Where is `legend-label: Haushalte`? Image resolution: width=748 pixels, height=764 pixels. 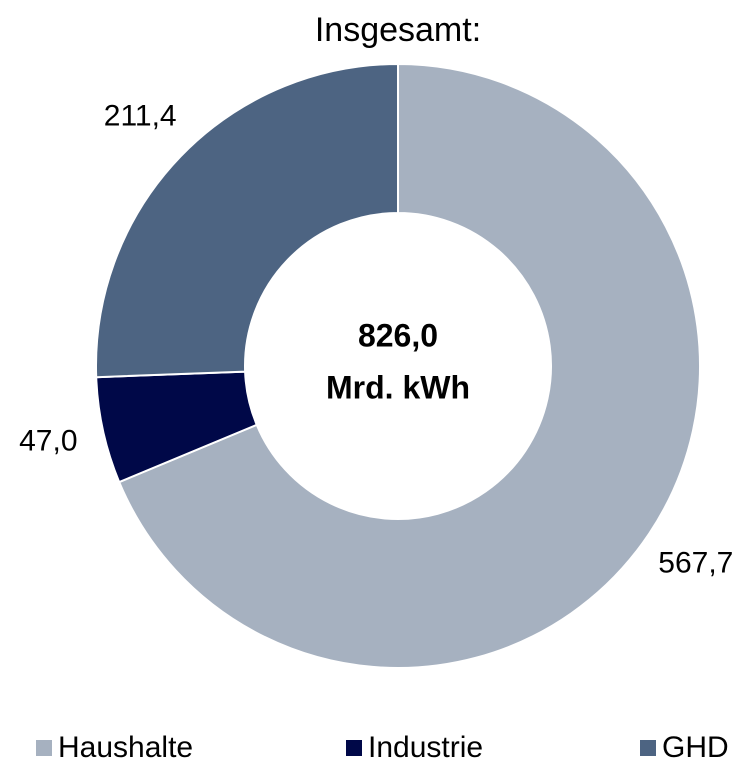 legend-label: Haushalte is located at coordinates (125, 747).